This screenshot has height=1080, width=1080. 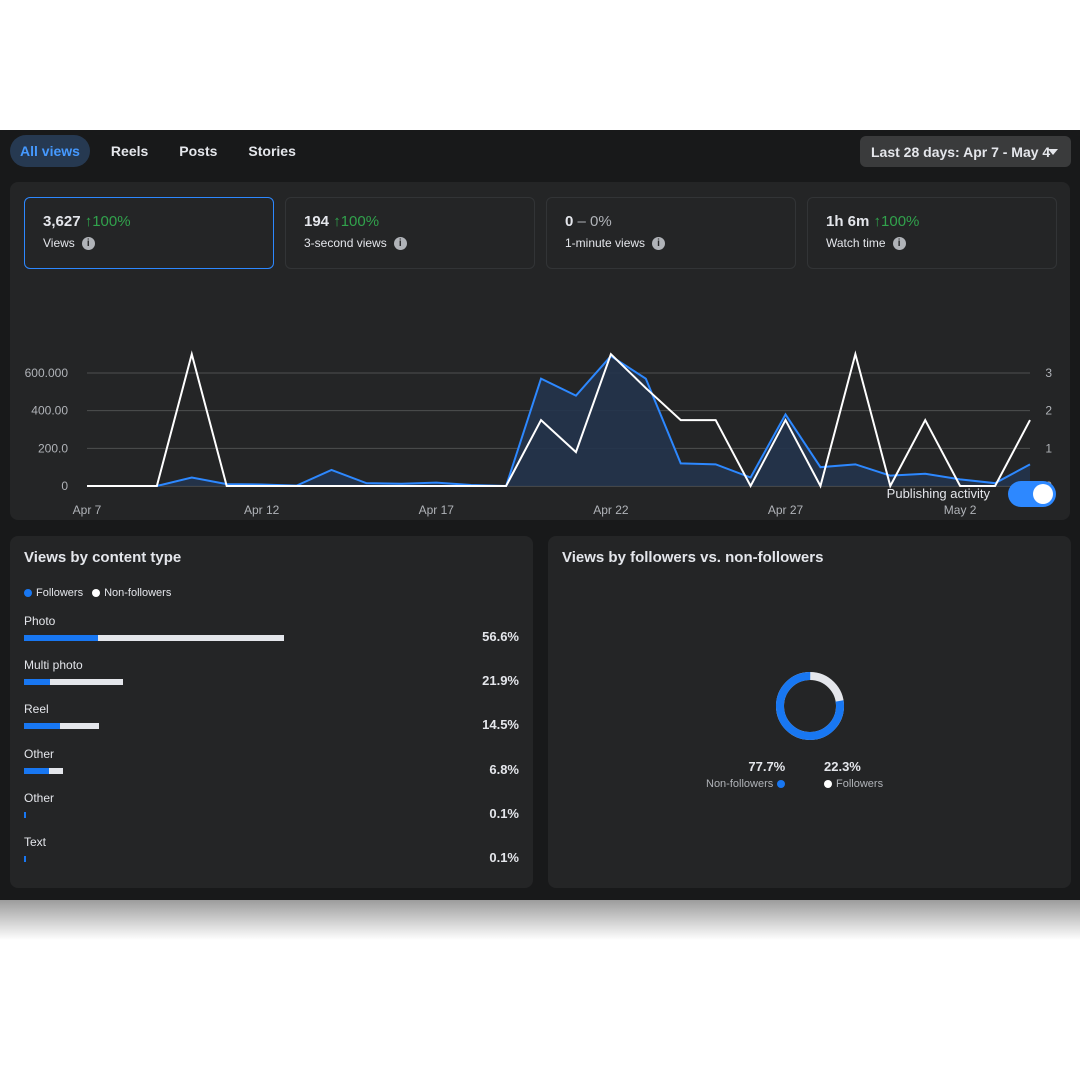 I want to click on non-followers-label: Non-followers, so click(x=740, y=784).